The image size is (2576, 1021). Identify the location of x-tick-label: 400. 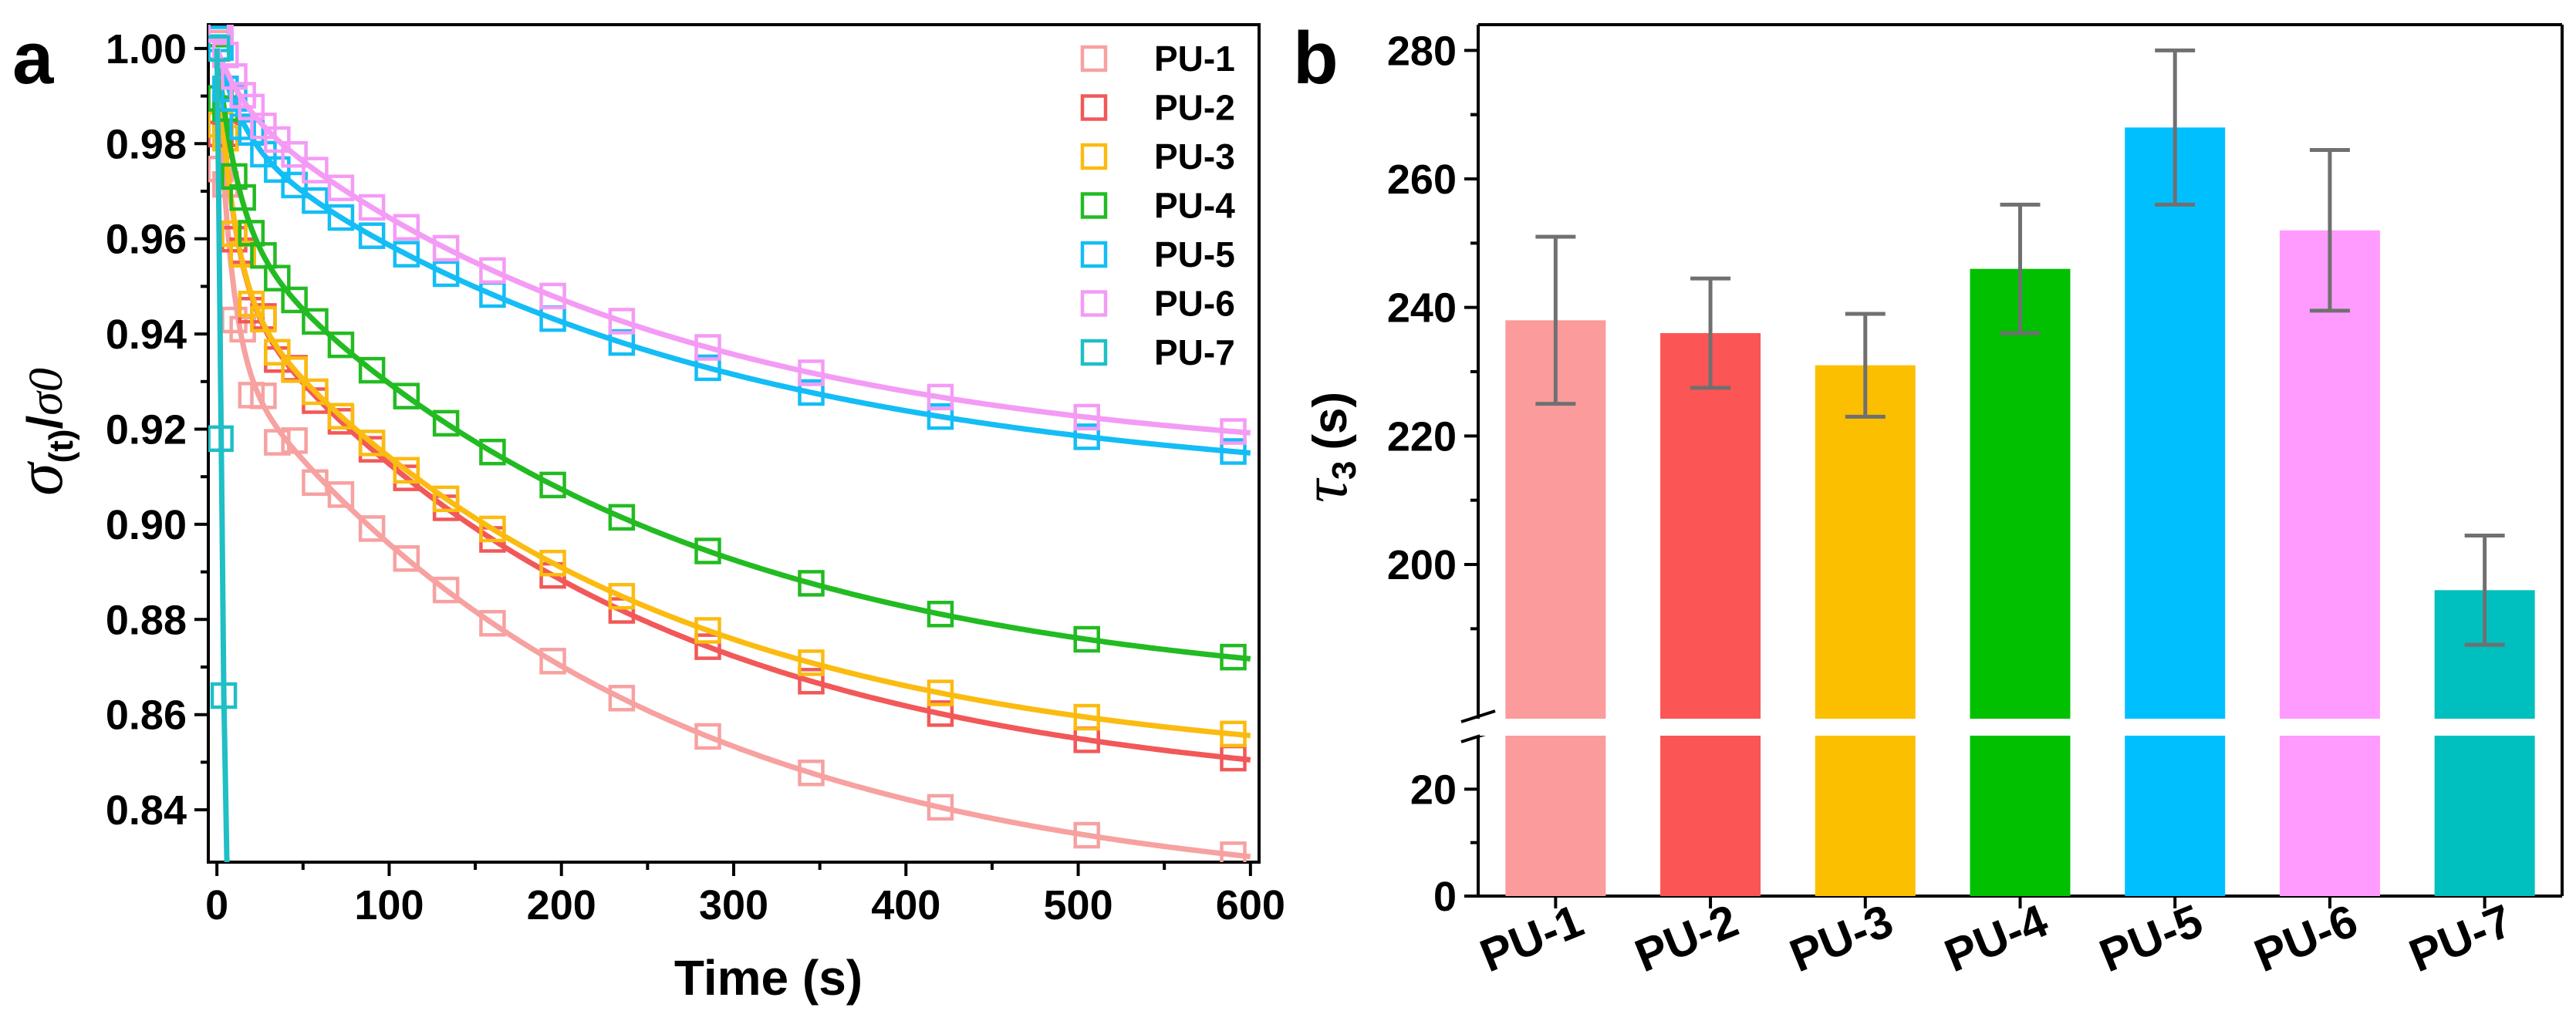
(905, 905).